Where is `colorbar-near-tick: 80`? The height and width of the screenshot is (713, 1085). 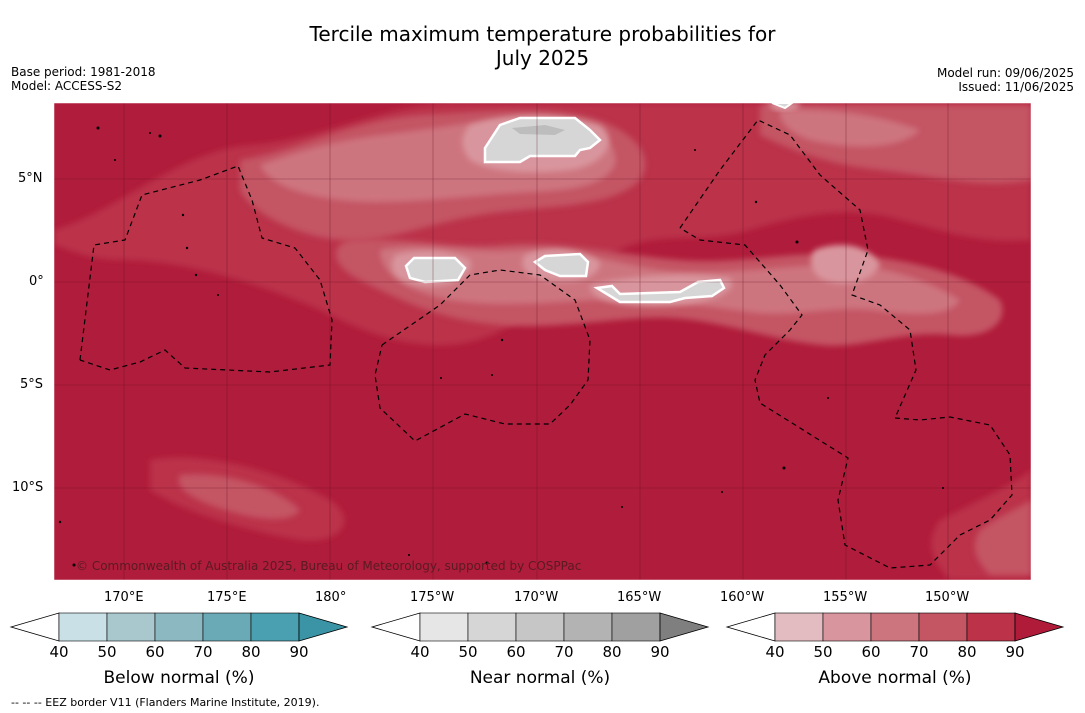
colorbar-near-tick: 80 is located at coordinates (612, 652).